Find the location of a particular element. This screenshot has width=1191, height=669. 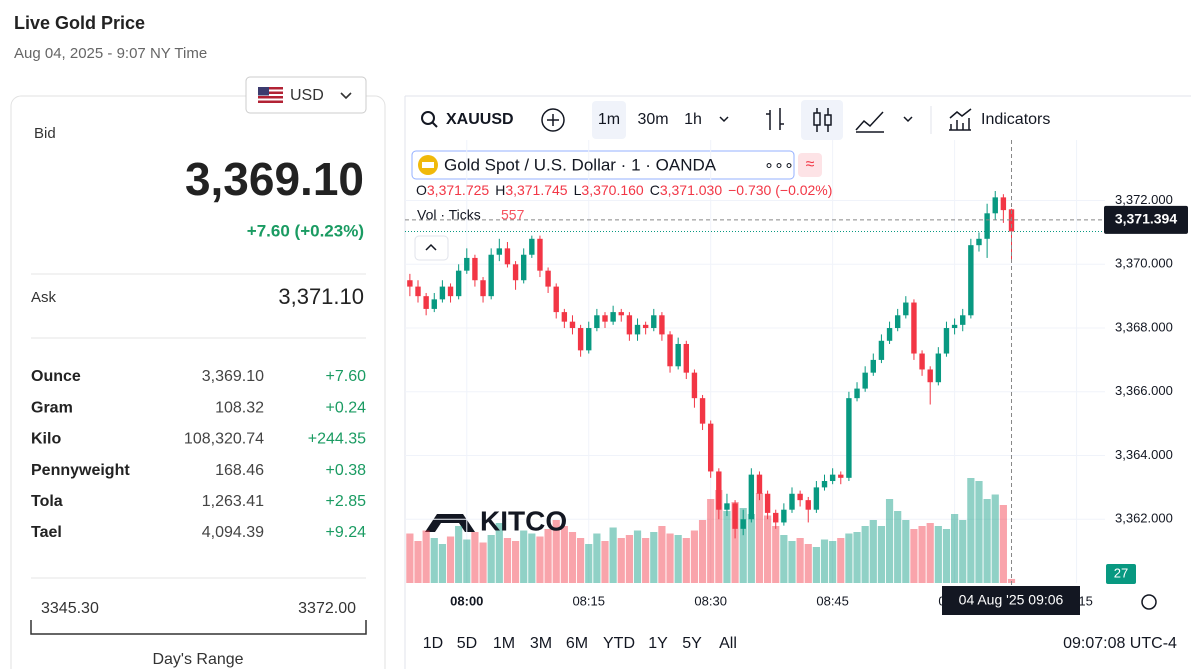

gold-bar is located at coordinates (428, 165).